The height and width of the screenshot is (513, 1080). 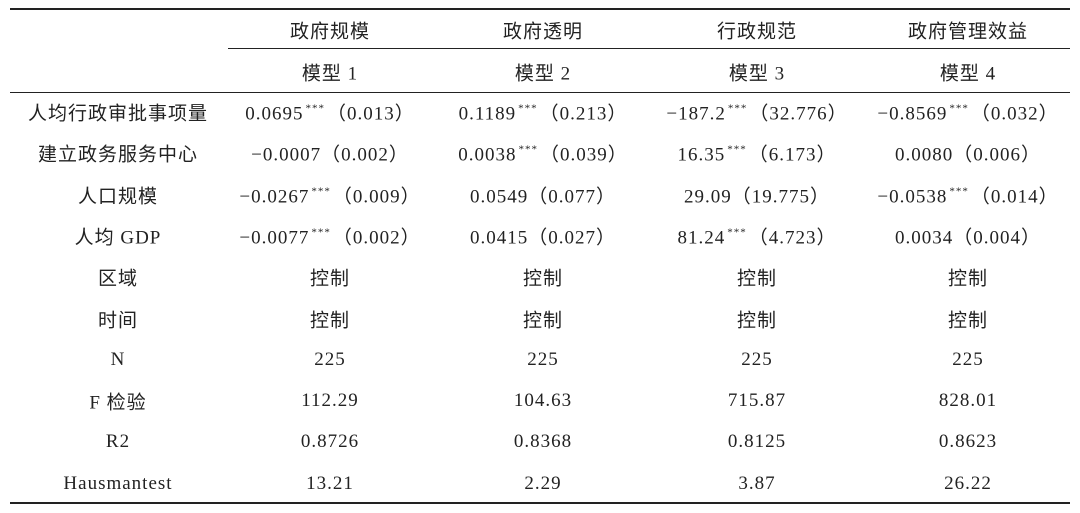 I want to click on standard-error: （0.013）, so click(x=370, y=114).